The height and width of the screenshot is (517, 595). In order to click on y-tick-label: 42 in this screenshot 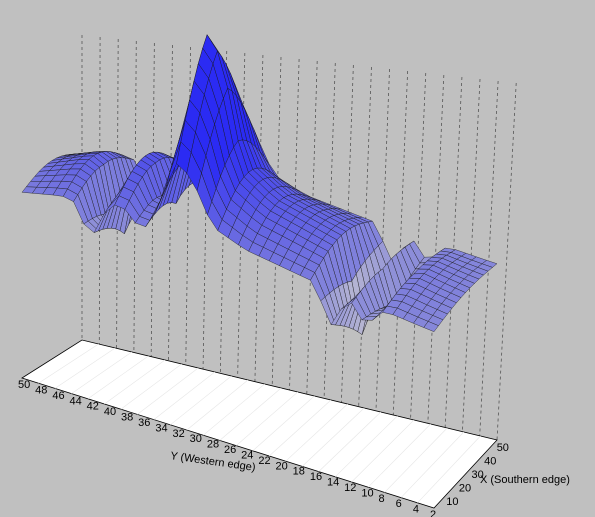, I will do `click(93, 407)`.